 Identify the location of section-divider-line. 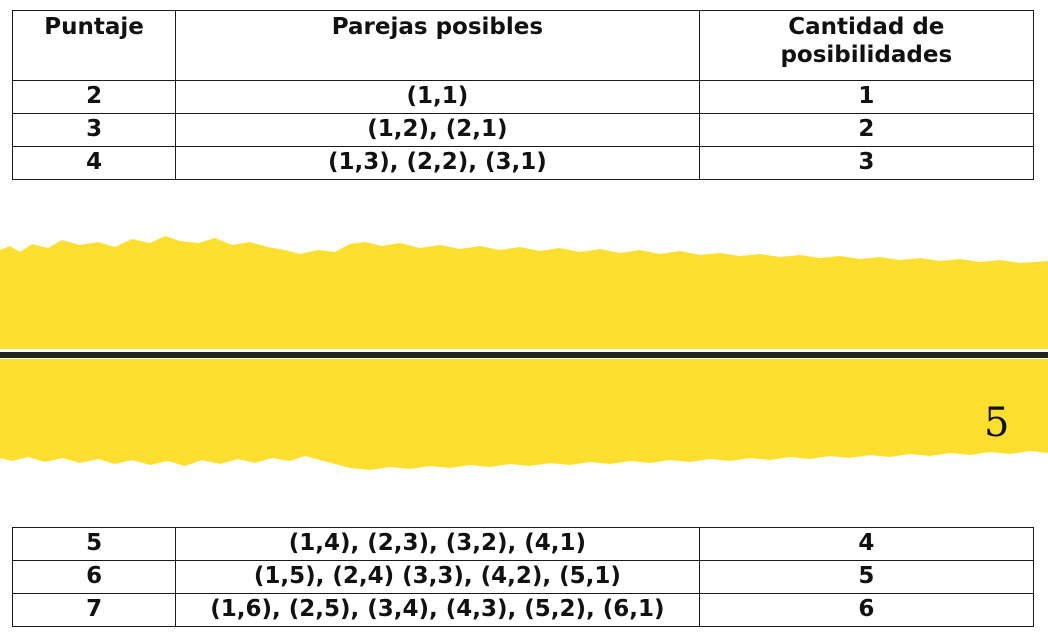
(524, 355).